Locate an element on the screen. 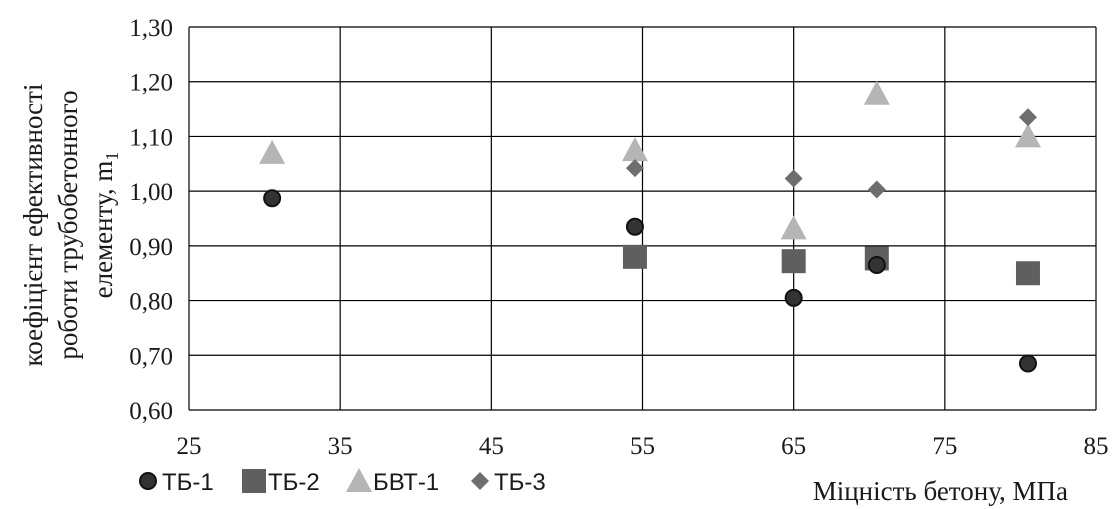  x-tick-label: 55 is located at coordinates (642, 446).